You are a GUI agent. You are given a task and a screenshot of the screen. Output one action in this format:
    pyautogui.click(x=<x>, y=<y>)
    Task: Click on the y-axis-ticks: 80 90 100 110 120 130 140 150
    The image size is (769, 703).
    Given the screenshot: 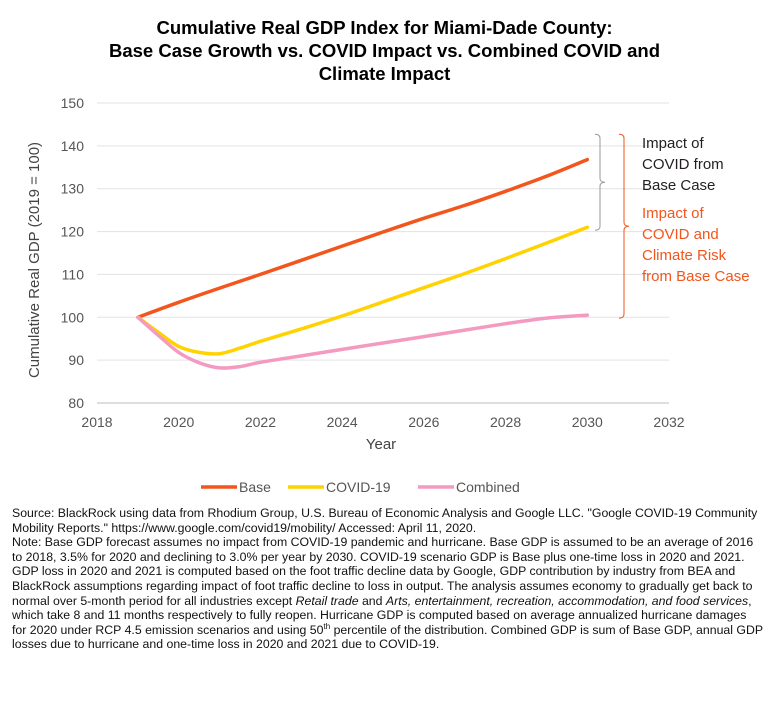 What is the action you would take?
    pyautogui.click(x=73, y=253)
    